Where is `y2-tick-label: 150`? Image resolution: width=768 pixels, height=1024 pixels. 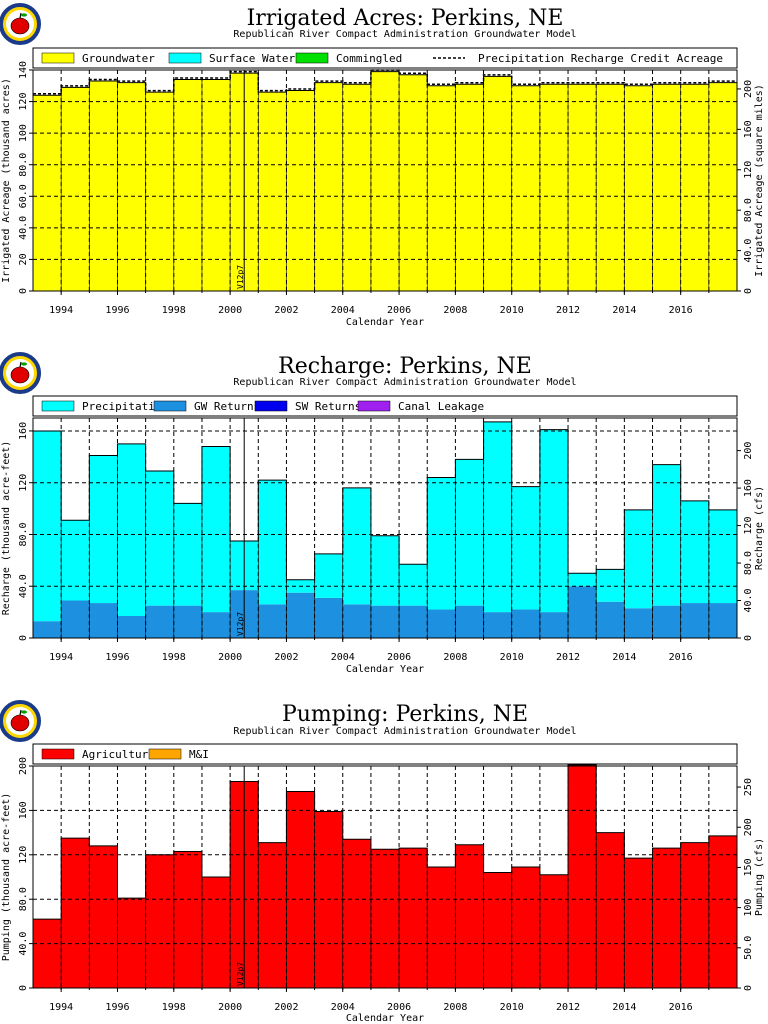 y2-tick-label: 150 is located at coordinates (748, 867).